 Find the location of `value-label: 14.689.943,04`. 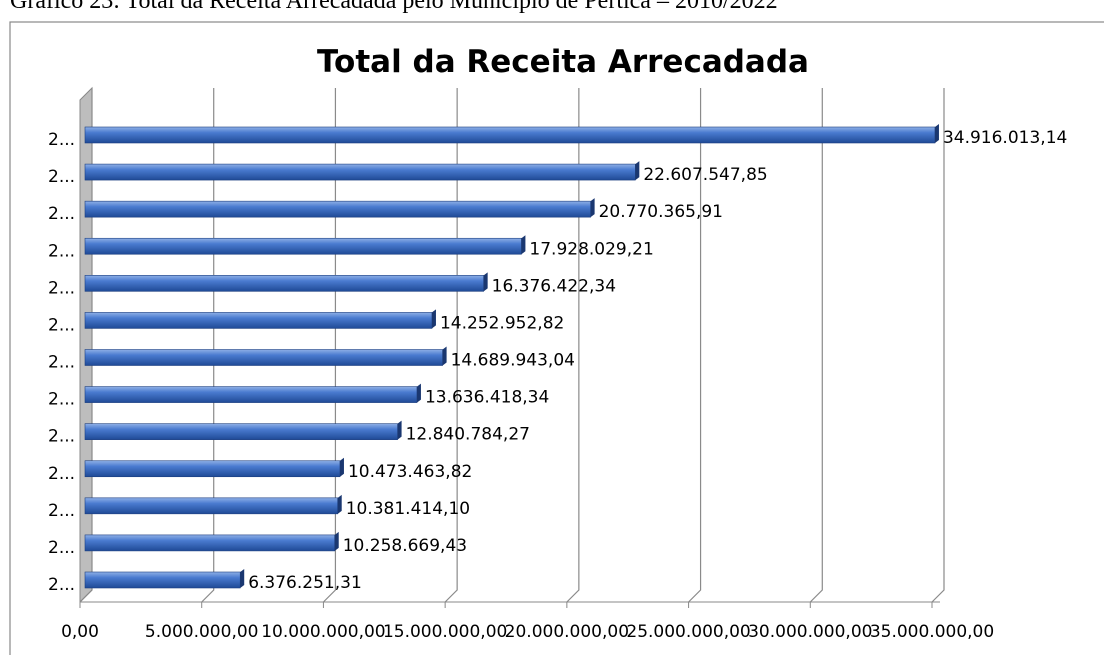

value-label: 14.689.943,04 is located at coordinates (513, 361).